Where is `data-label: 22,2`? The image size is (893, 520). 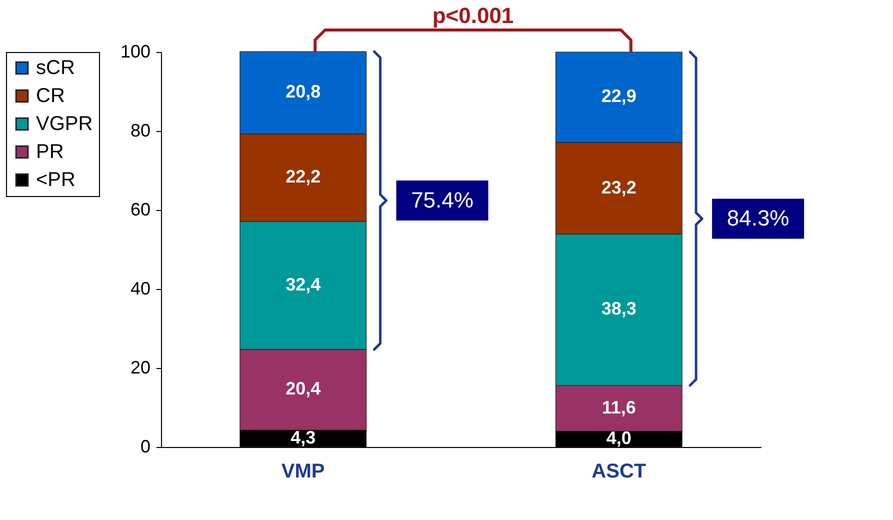 data-label: 22,2 is located at coordinates (303, 176).